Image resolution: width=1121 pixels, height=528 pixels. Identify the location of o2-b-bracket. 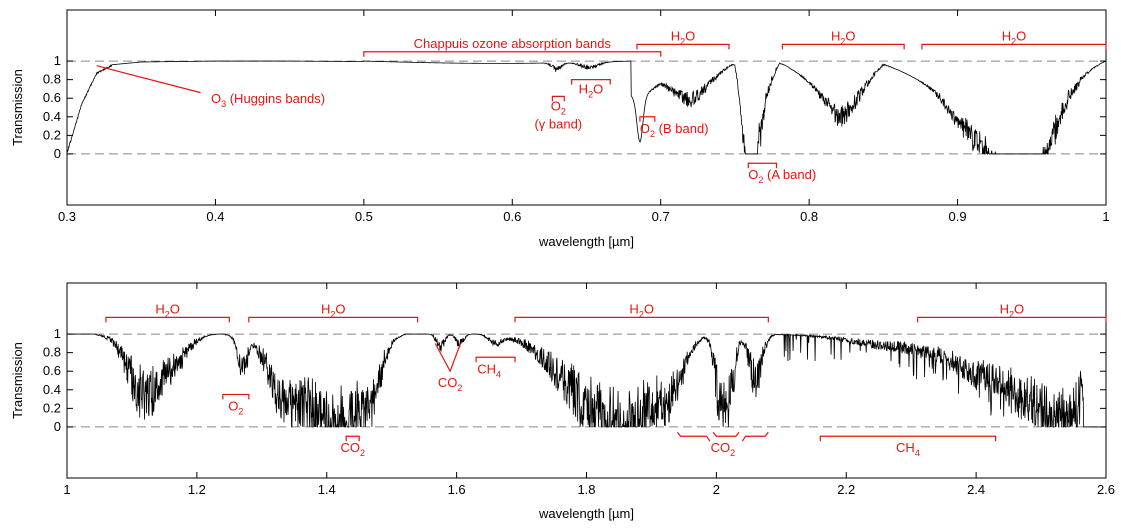
(647, 119).